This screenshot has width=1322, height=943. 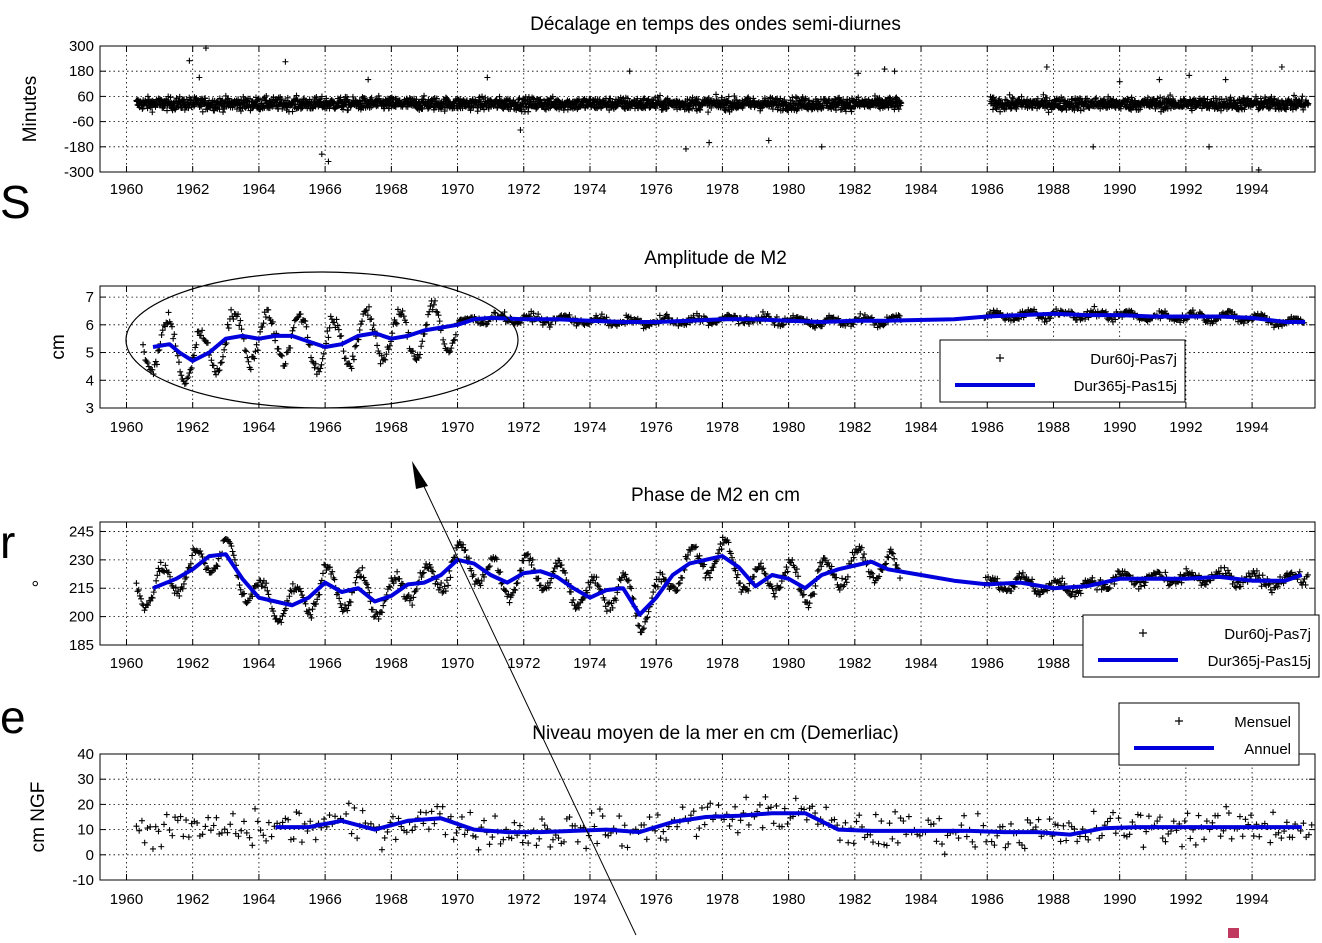 I want to click on y-tick-label: -10, so click(x=83, y=880).